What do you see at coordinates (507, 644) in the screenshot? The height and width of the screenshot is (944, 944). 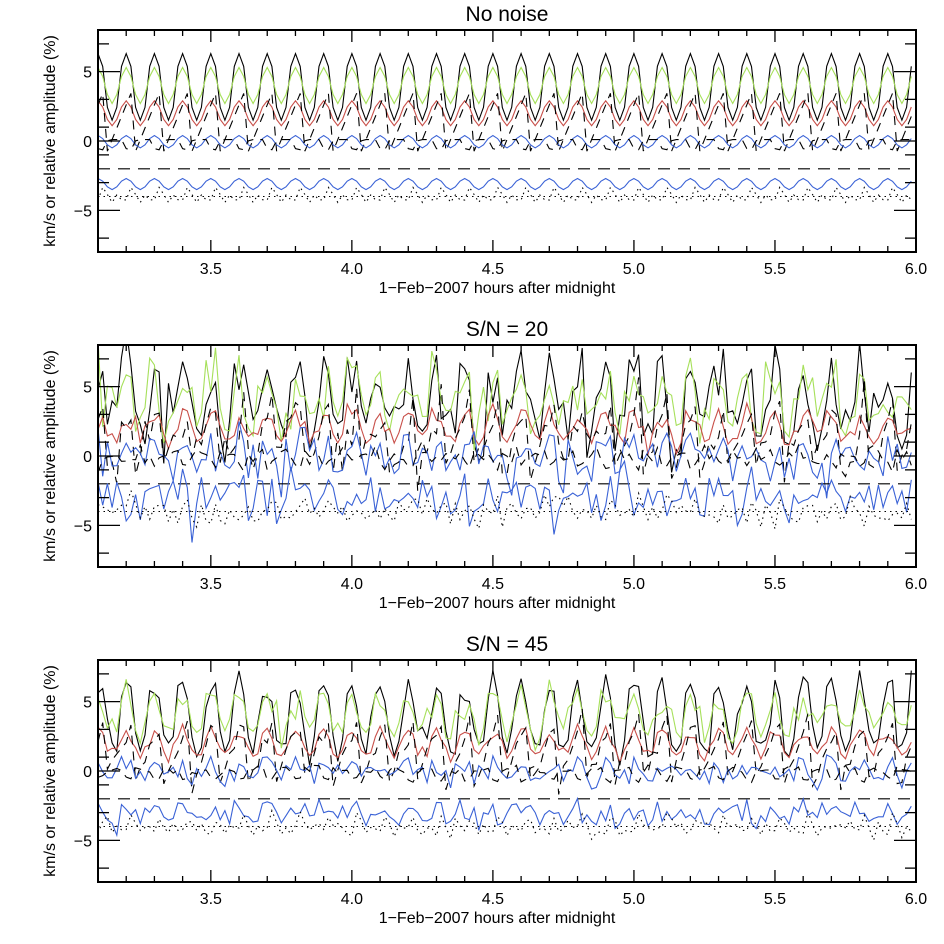 I see `chart-title: S/N = 45` at bounding box center [507, 644].